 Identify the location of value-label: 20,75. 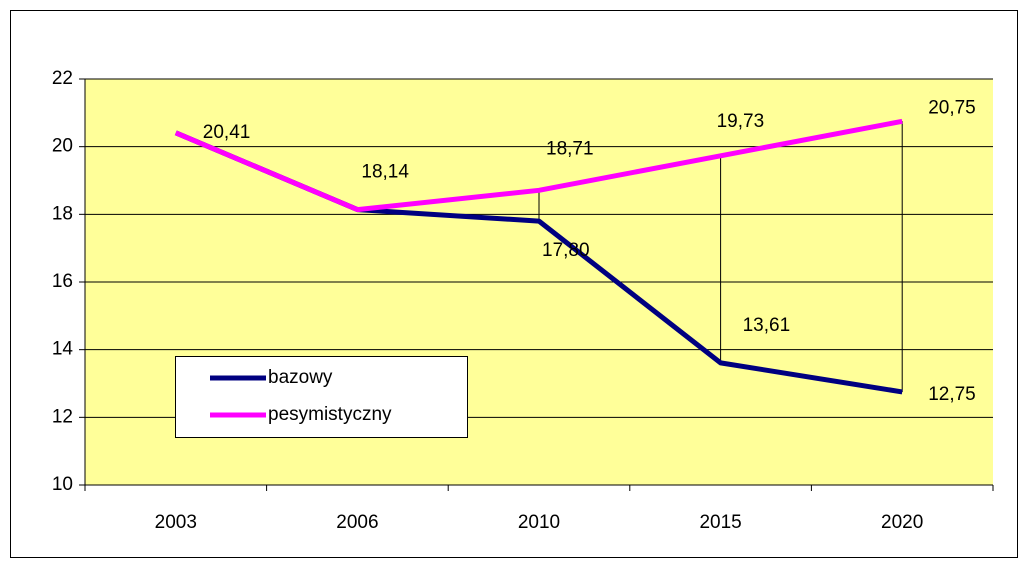
(952, 107).